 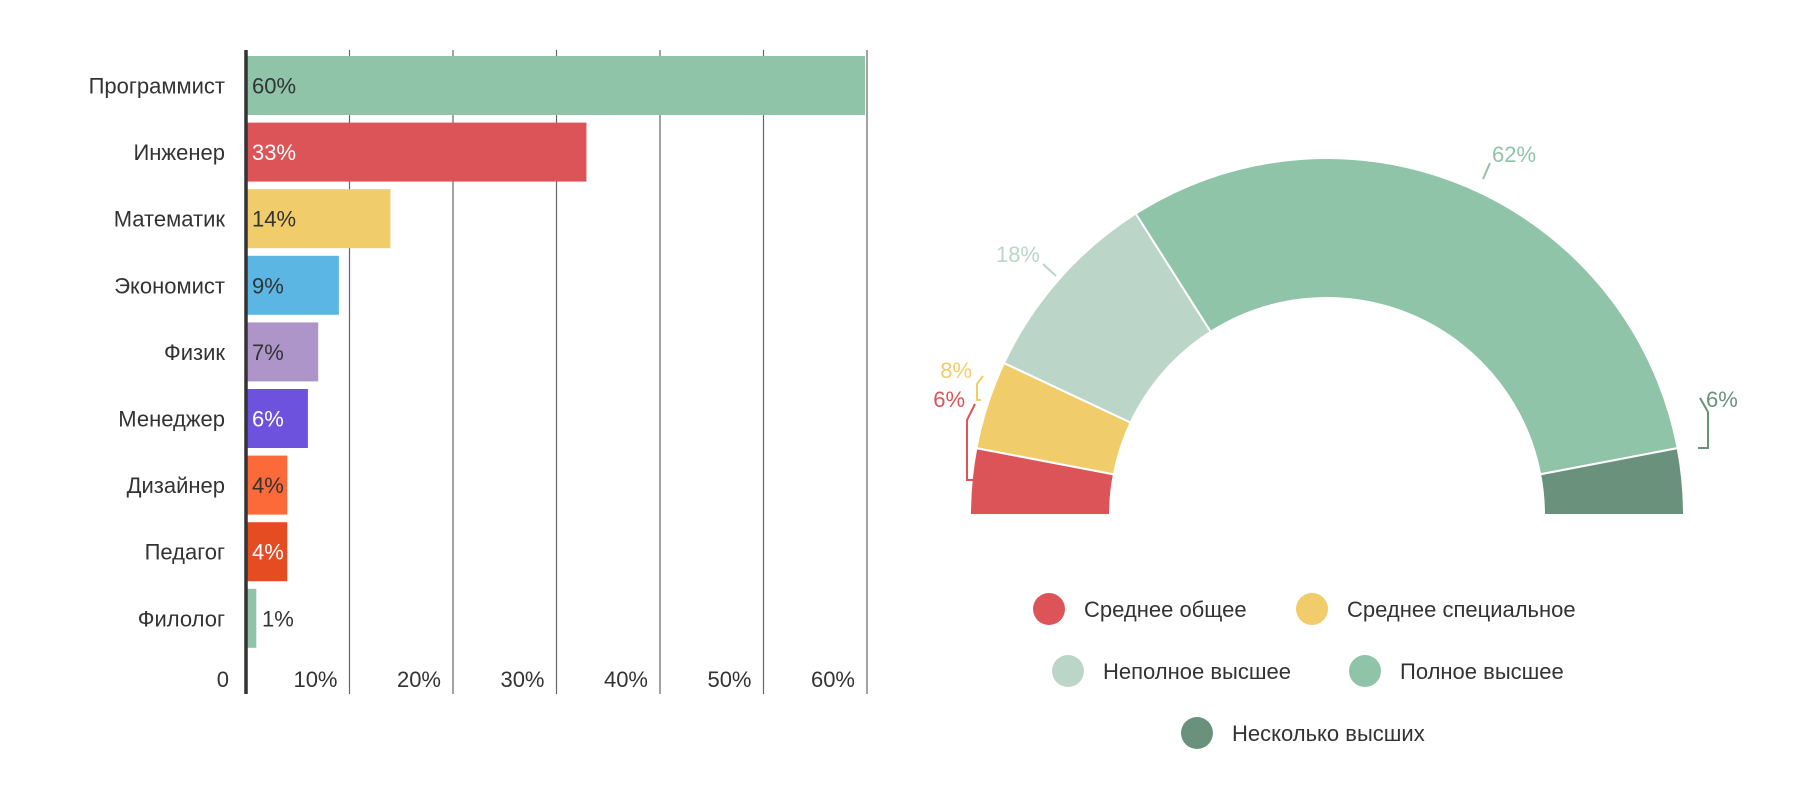 What do you see at coordinates (956, 370) in the screenshot?
I see `donut-value-label: 8%` at bounding box center [956, 370].